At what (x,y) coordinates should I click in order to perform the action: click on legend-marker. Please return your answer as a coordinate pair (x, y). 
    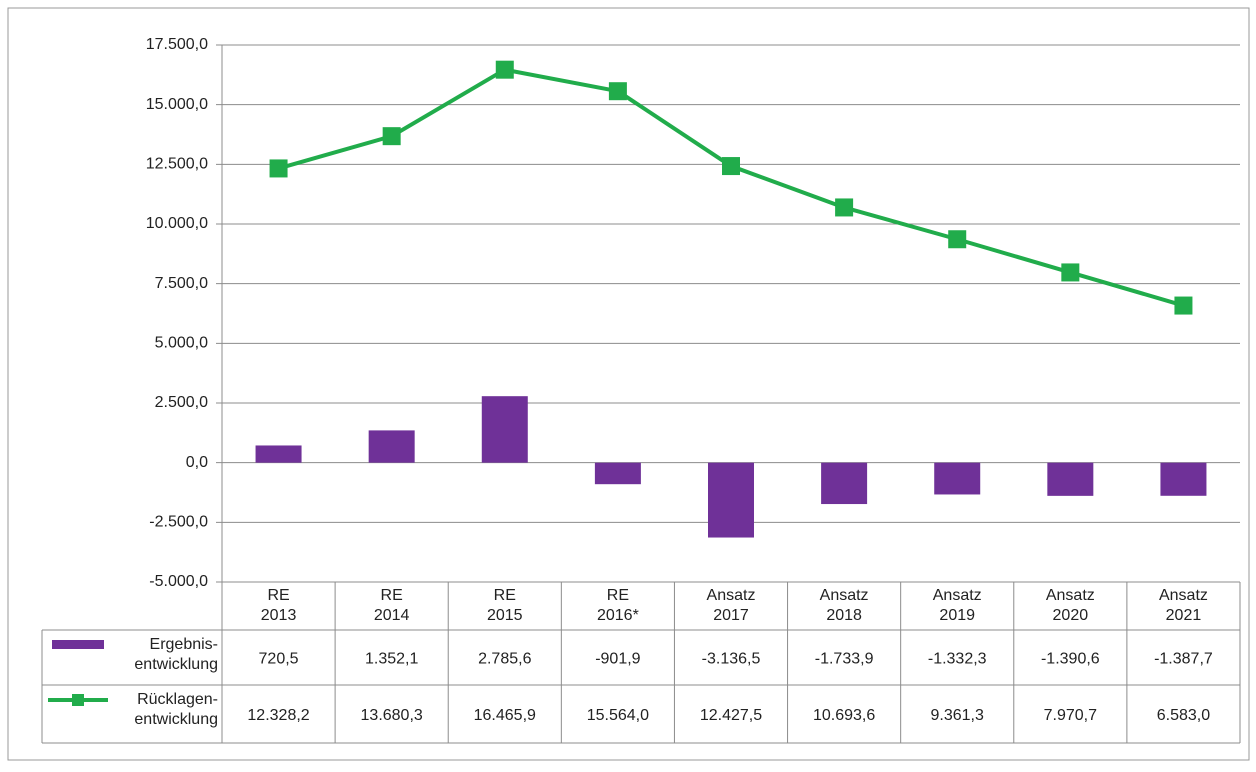
    Looking at the image, I should click on (78, 700).